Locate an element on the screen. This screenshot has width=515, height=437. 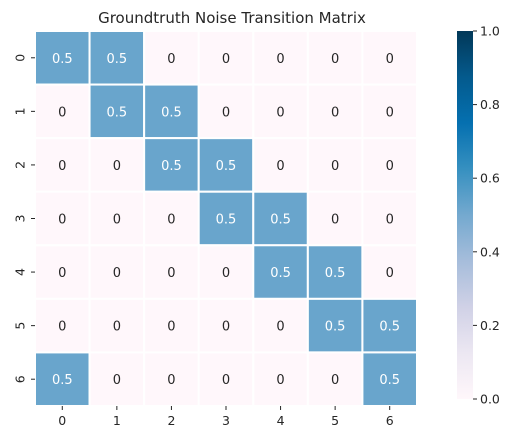
x-tick-label-2: 2 is located at coordinates (171, 420).